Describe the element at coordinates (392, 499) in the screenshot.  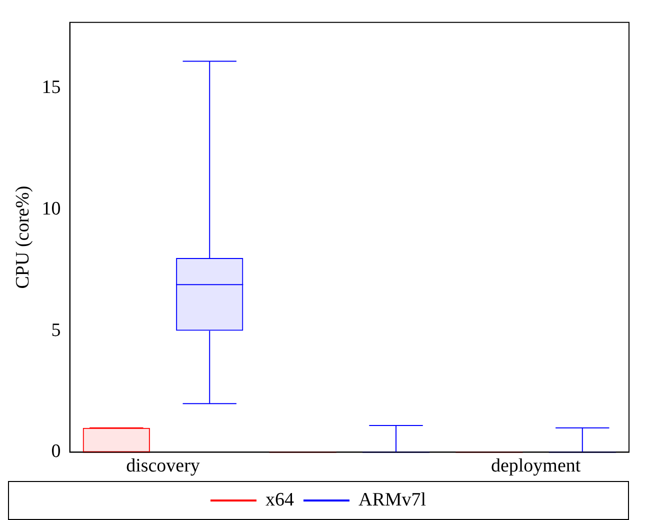
I see `legend-label: ARMv7l` at that location.